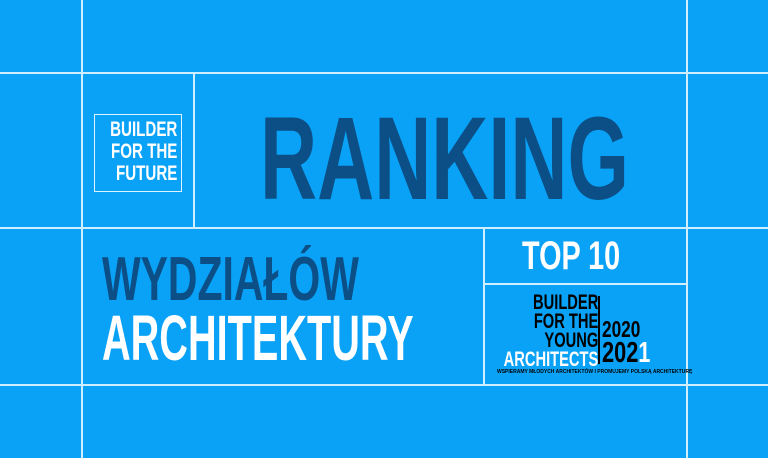  Describe the element at coordinates (444, 159) in the screenshot. I see `page-title: RANKING` at that location.